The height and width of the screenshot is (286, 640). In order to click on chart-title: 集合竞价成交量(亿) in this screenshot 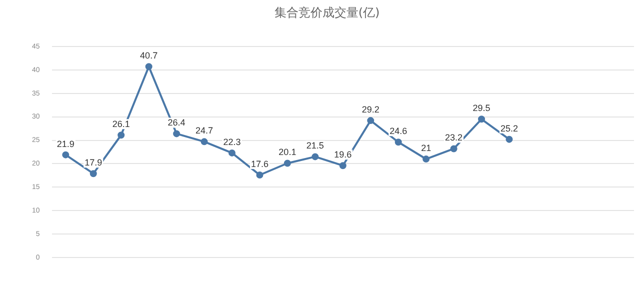, I will do `click(327, 12)`.